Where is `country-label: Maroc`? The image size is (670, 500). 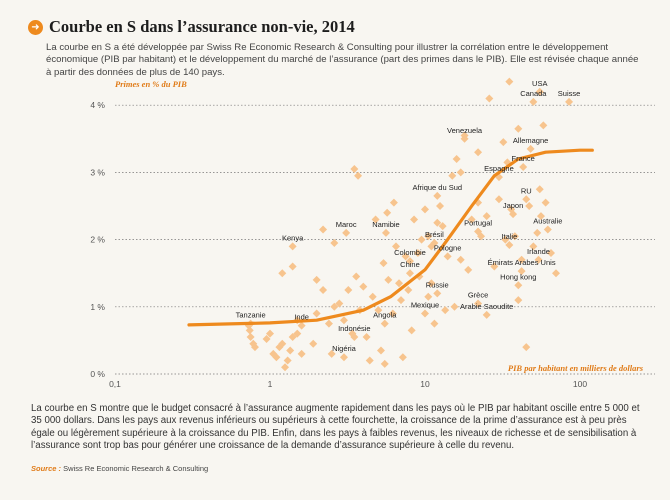
country-label: Maroc is located at coordinates (346, 224).